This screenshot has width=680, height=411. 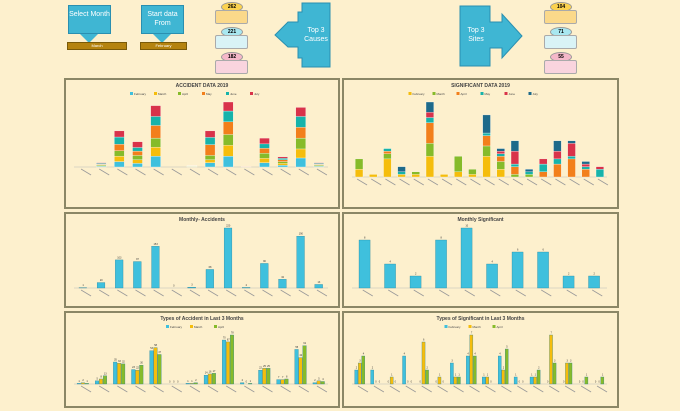 What do you see at coordinates (268, 366) in the screenshot?
I see `data-label: 25` at bounding box center [268, 366].